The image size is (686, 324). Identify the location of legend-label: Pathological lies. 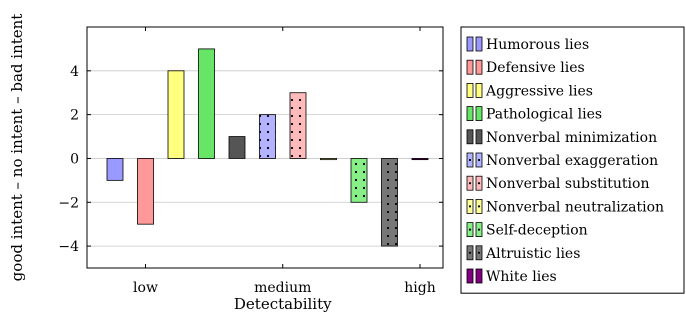
(544, 115).